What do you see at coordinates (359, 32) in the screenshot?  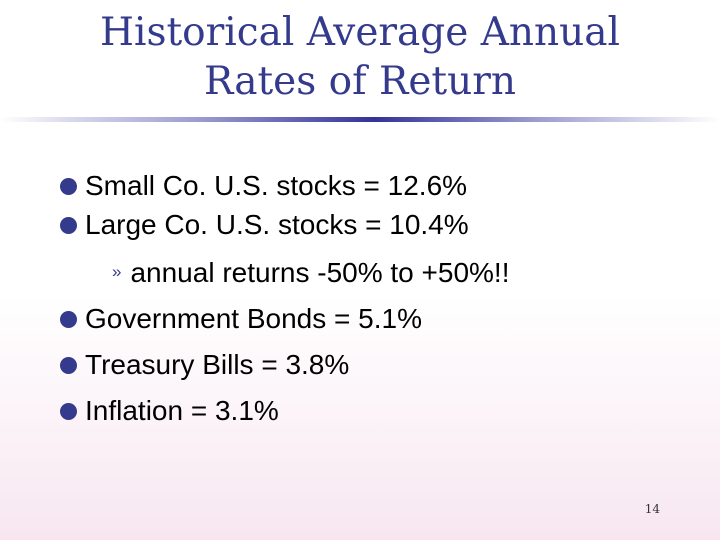 I see `title-line-1: Historical Average Annual` at bounding box center [359, 32].